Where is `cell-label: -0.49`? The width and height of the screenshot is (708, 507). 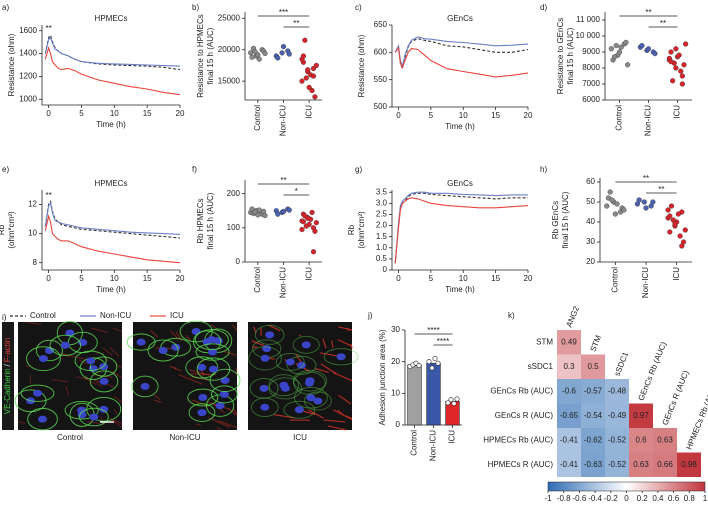 cell-label: -0.49 is located at coordinates (617, 415).